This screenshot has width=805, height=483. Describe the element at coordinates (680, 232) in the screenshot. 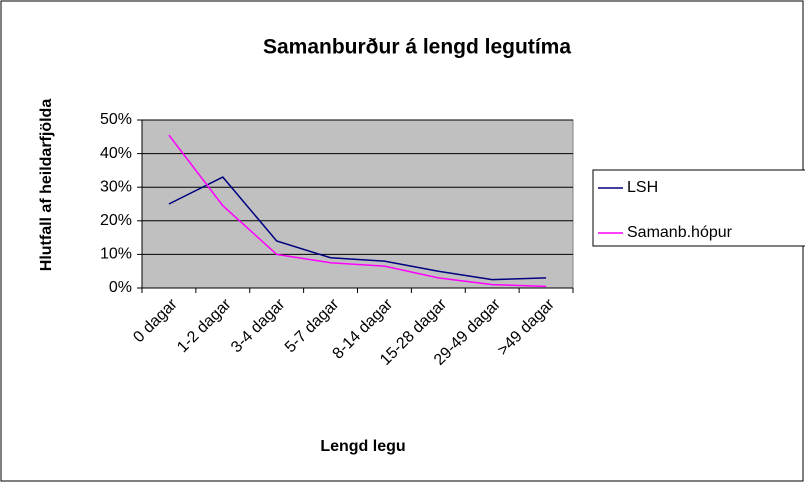

I see `legend-label: Samanb.hópur` at that location.